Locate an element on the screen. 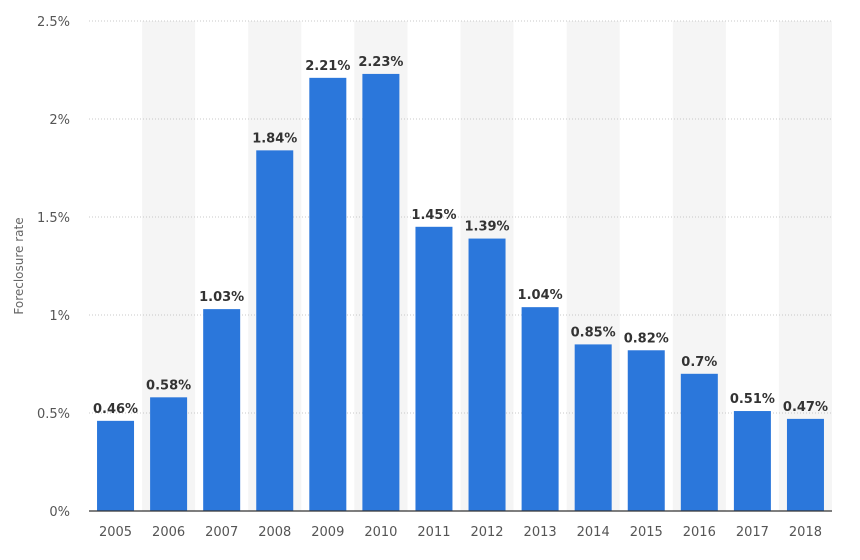  data-label: 2.23% is located at coordinates (380, 62).